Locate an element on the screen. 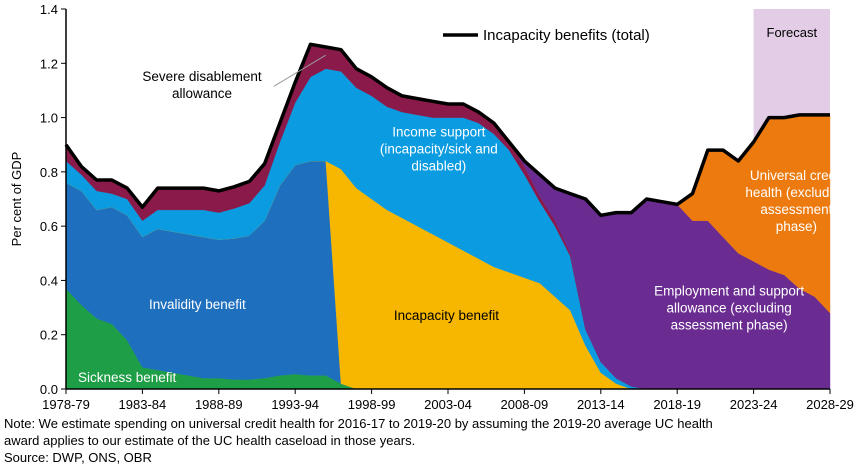  x-tick-label: 1993-94 is located at coordinates (295, 404).